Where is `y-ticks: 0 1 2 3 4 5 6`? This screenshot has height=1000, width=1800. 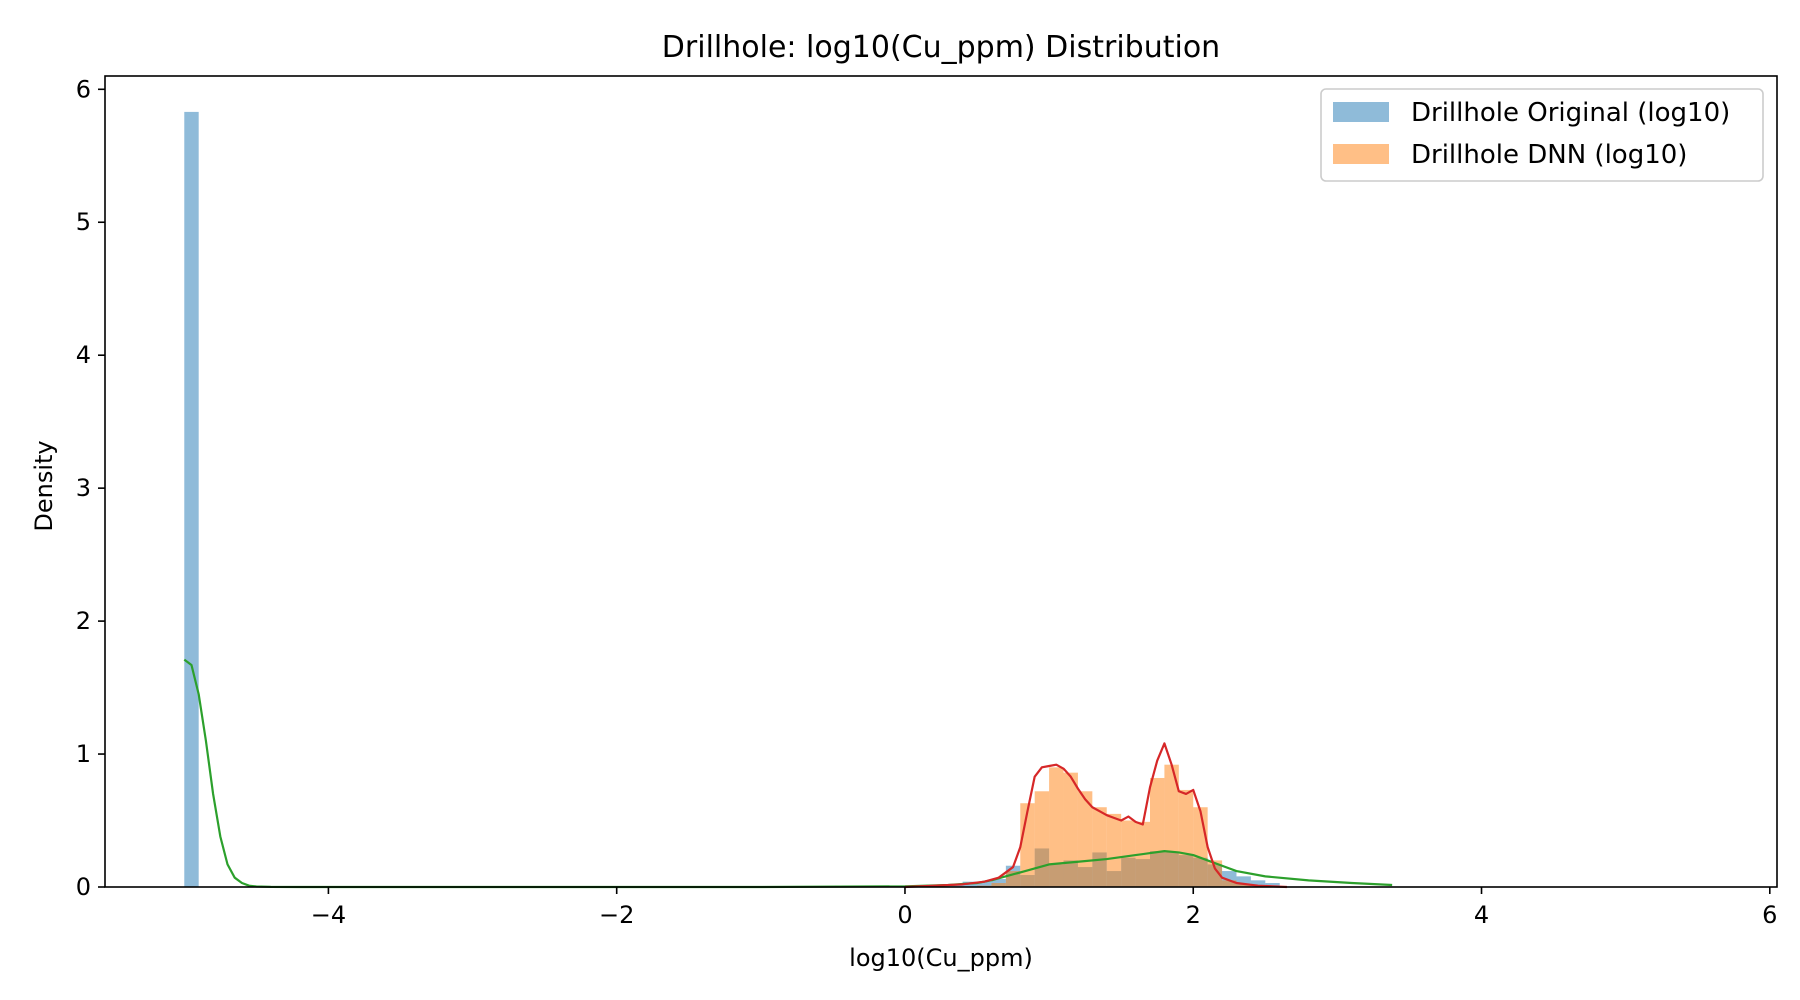 y-ticks: 0 1 2 3 4 5 6 is located at coordinates (90, 488).